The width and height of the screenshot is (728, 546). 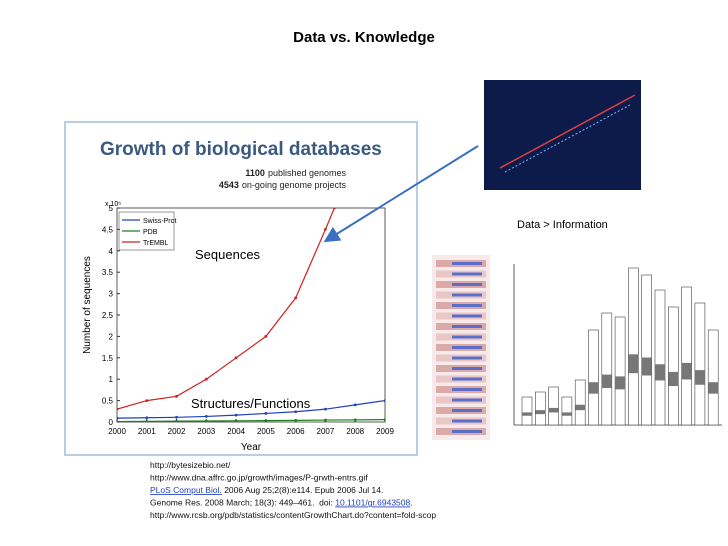 What do you see at coordinates (251, 409) in the screenshot?
I see `series-line` at bounding box center [251, 409].